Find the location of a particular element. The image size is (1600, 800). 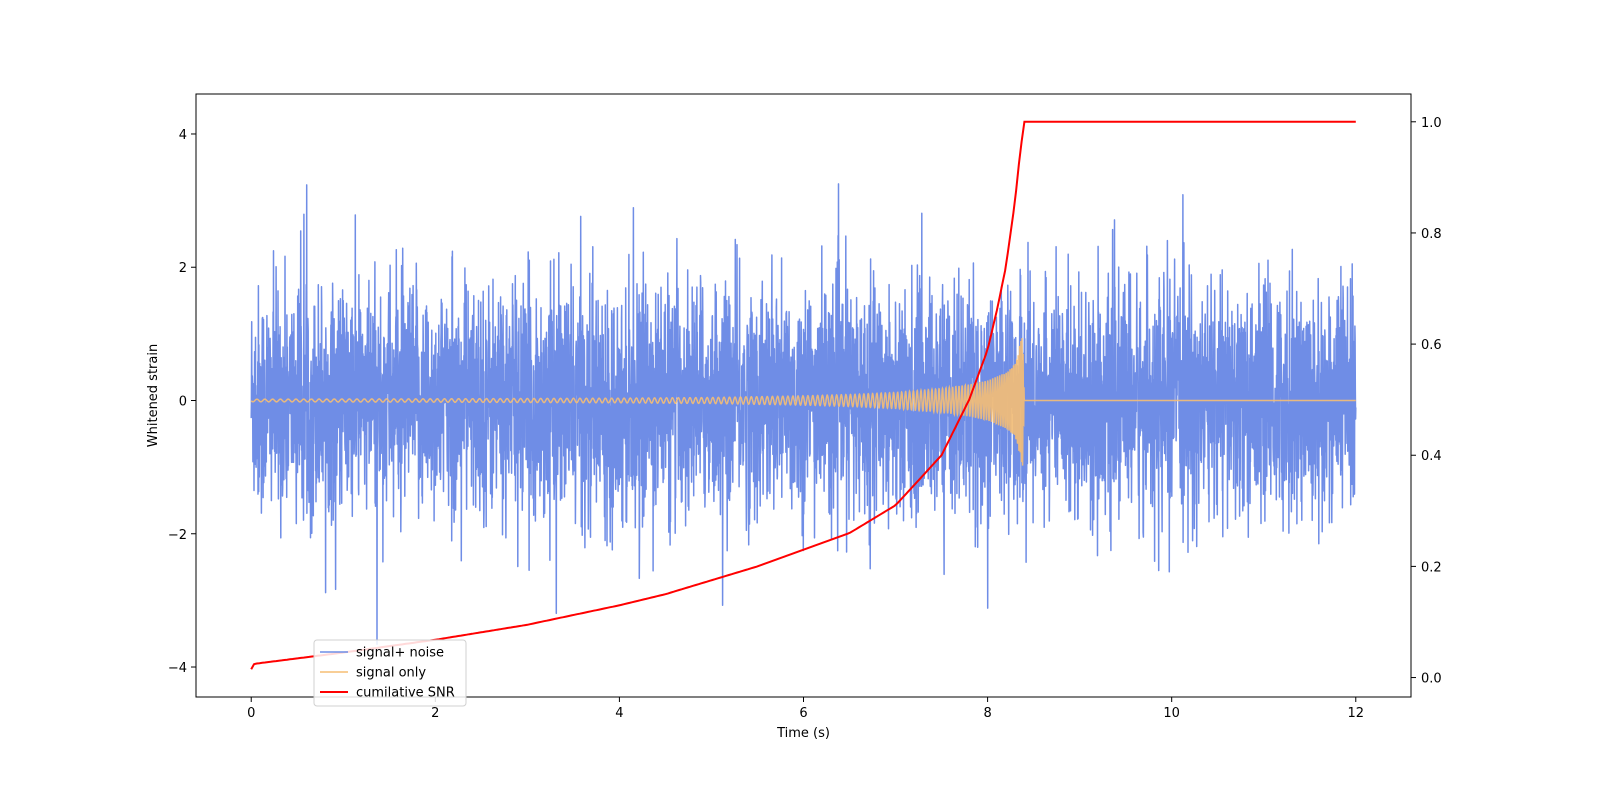

y2-tick-label: 0.6 is located at coordinates (1431, 345).